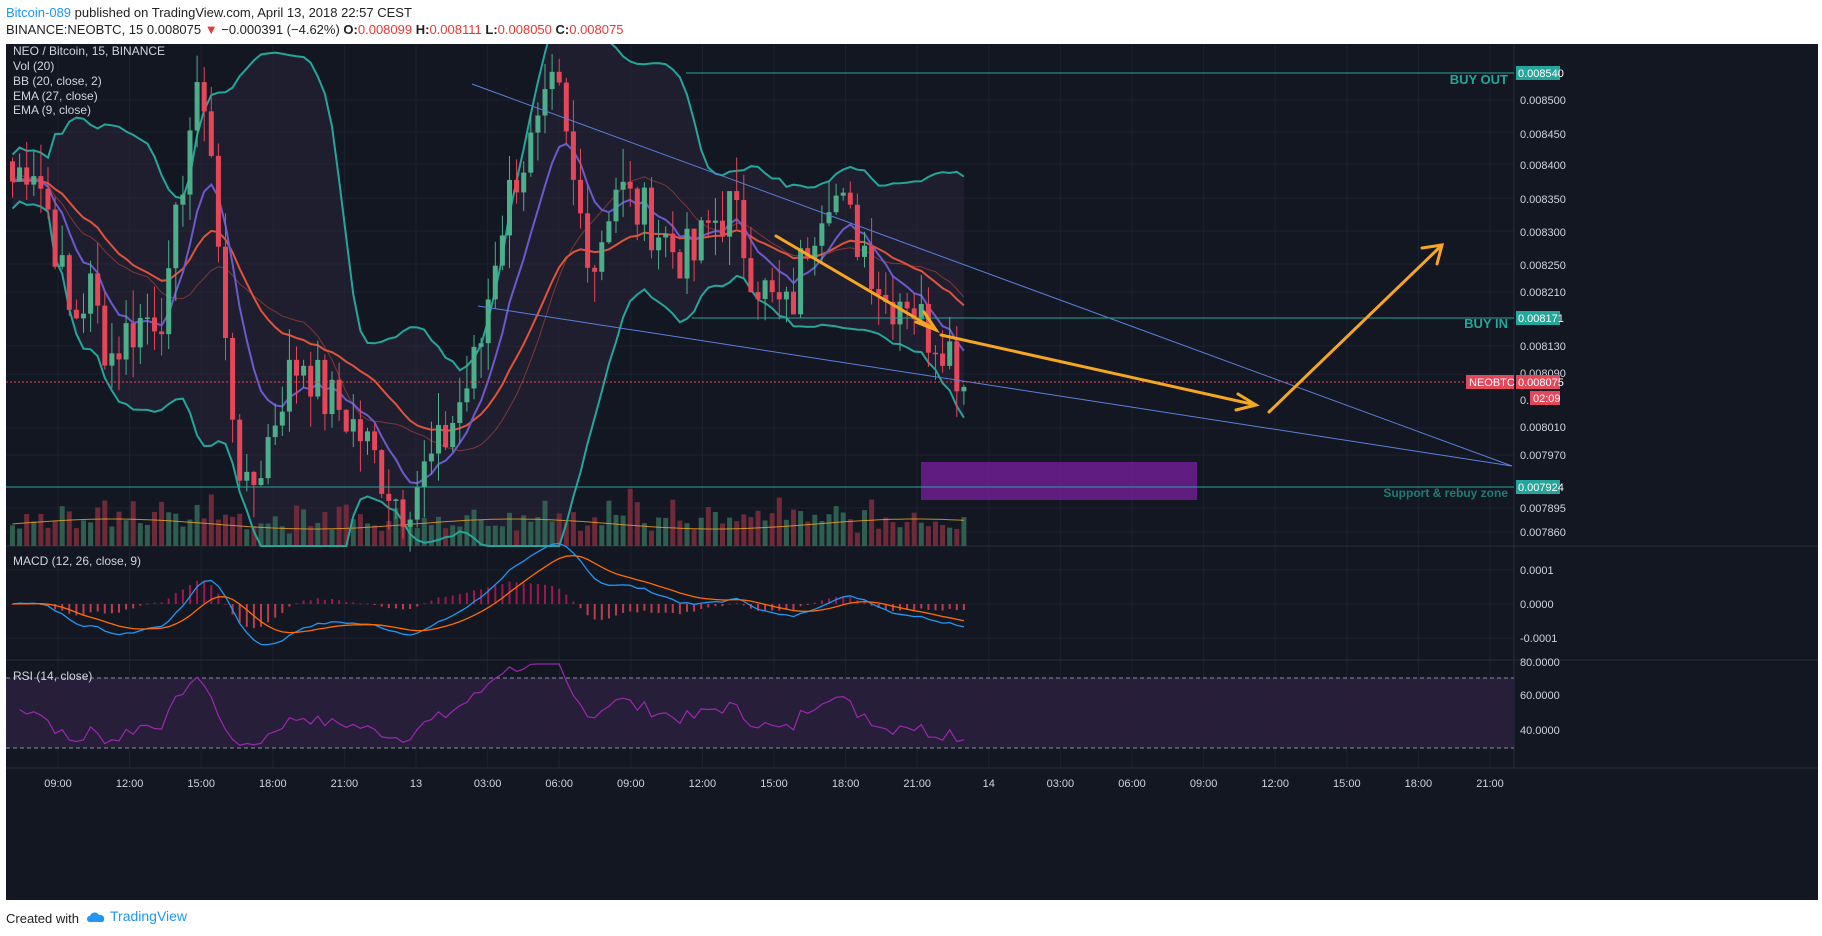  I want to click on drift-arrow, so click(1098, 370).